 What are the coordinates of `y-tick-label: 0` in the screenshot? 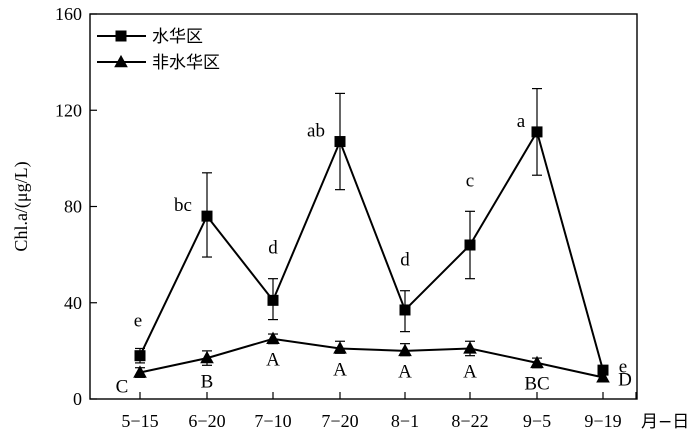 It's located at (77, 399).